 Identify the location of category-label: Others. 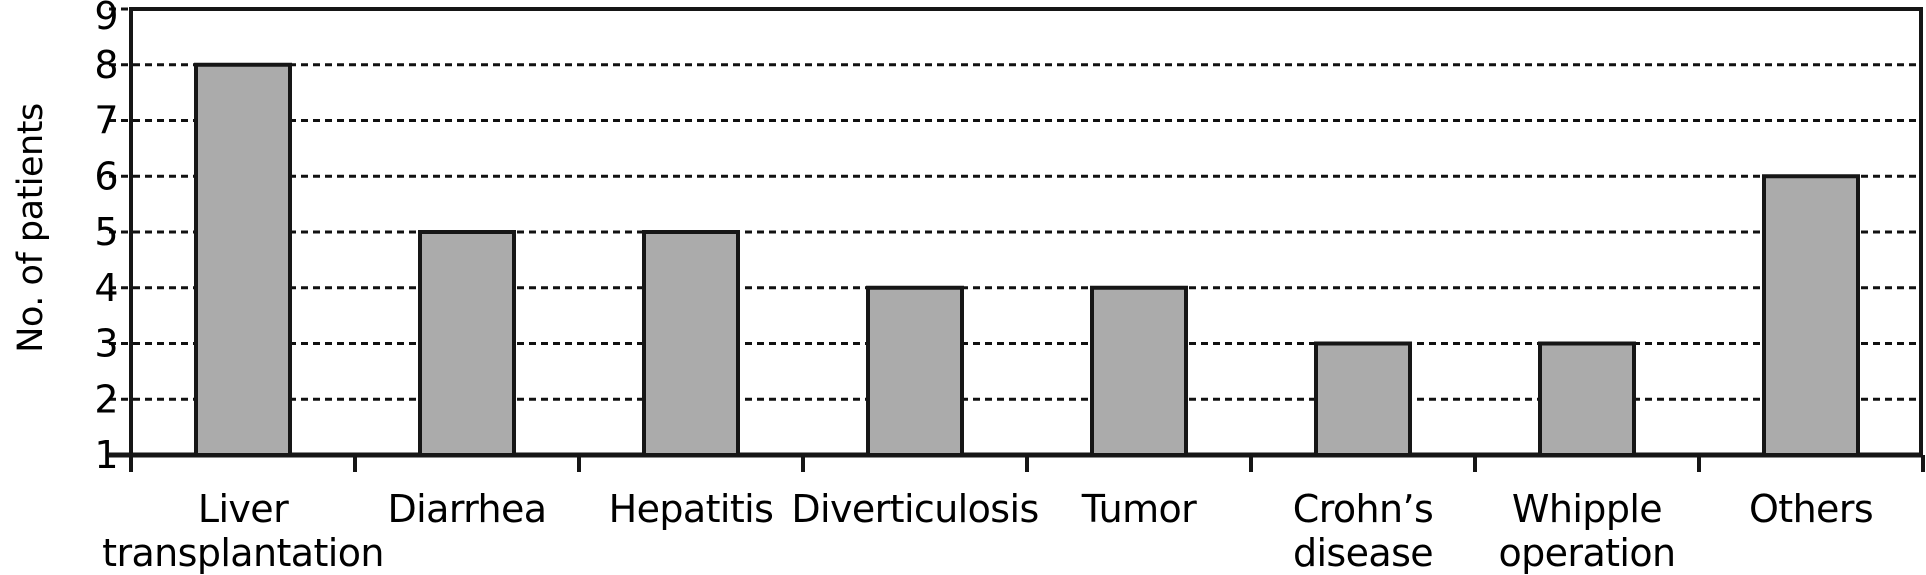
(1811, 509).